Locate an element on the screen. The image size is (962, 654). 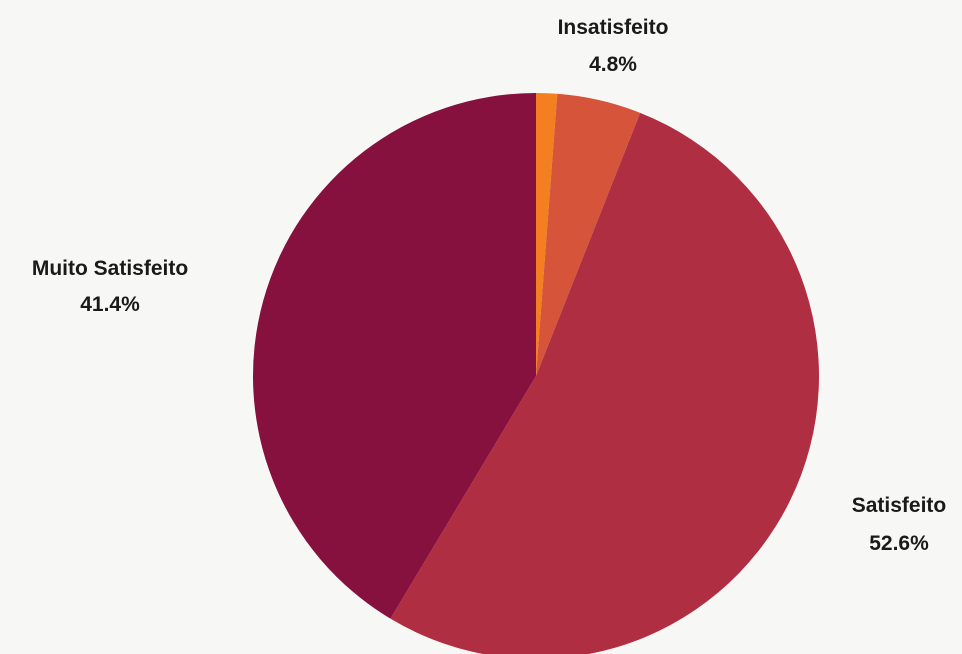
value-satisfeito: 52.6% is located at coordinates (899, 543).